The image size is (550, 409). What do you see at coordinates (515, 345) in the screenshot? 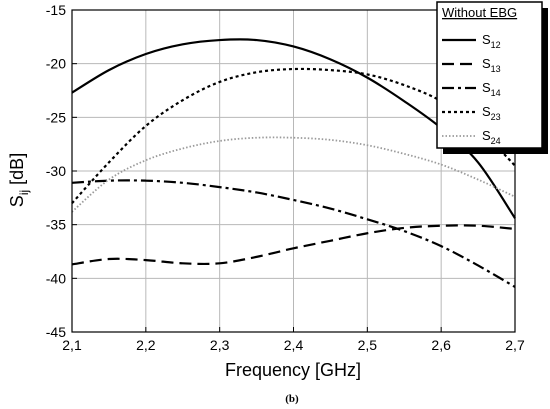
I see `x-tick-label: 2,7` at bounding box center [515, 345].